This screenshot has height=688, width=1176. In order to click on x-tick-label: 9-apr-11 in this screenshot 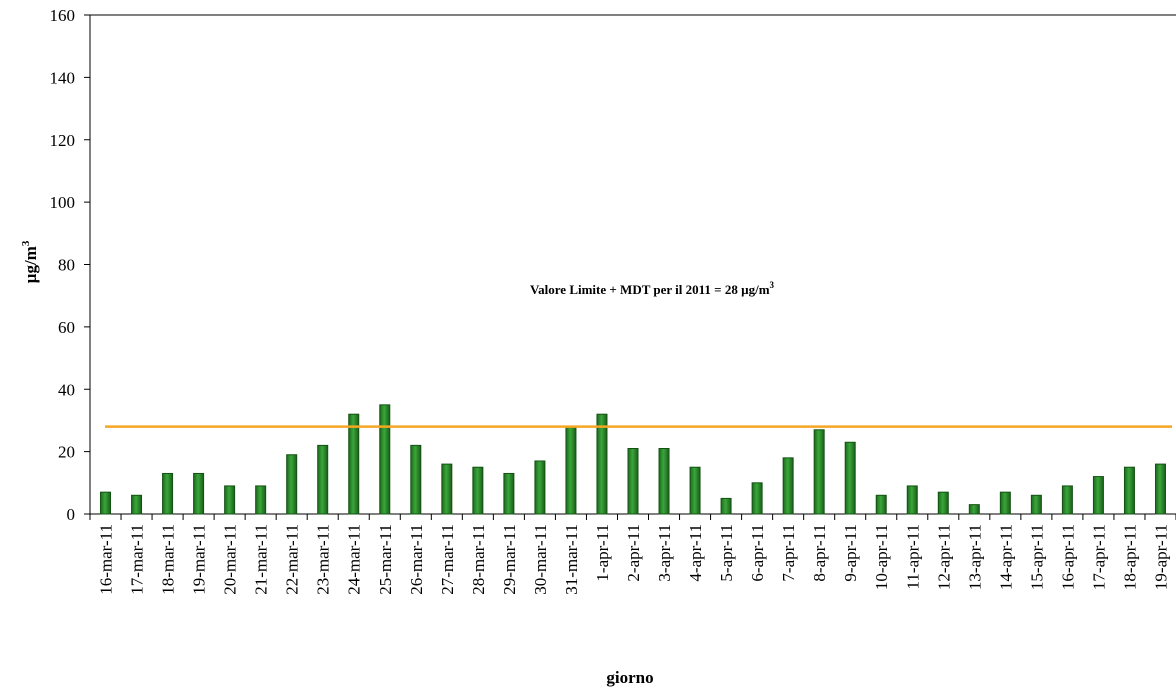, I will do `click(850, 553)`.